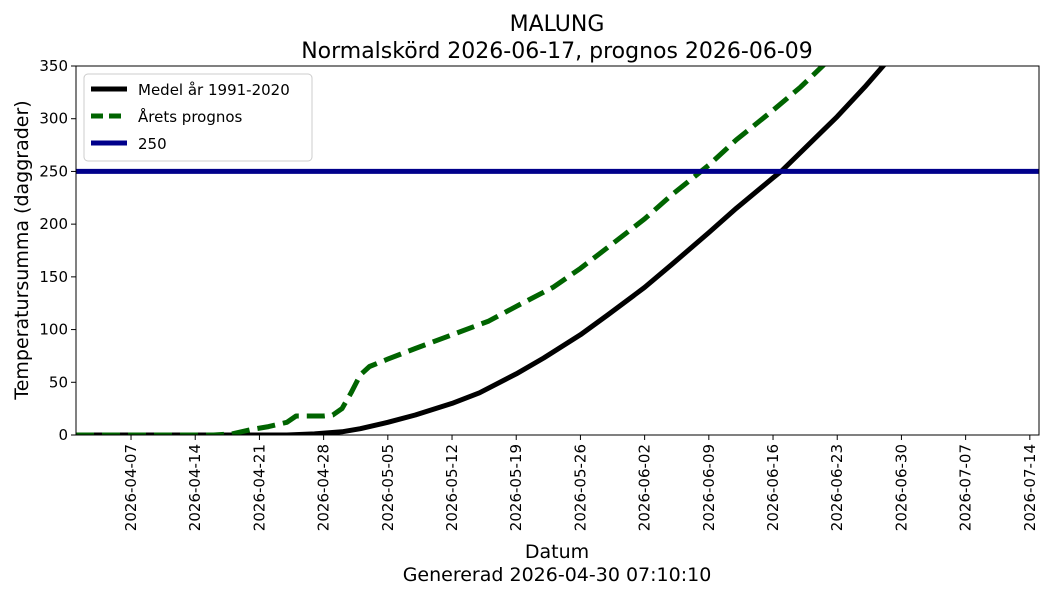  Describe the element at coordinates (53, 66) in the screenshot. I see `y-tick-label: 350` at that location.